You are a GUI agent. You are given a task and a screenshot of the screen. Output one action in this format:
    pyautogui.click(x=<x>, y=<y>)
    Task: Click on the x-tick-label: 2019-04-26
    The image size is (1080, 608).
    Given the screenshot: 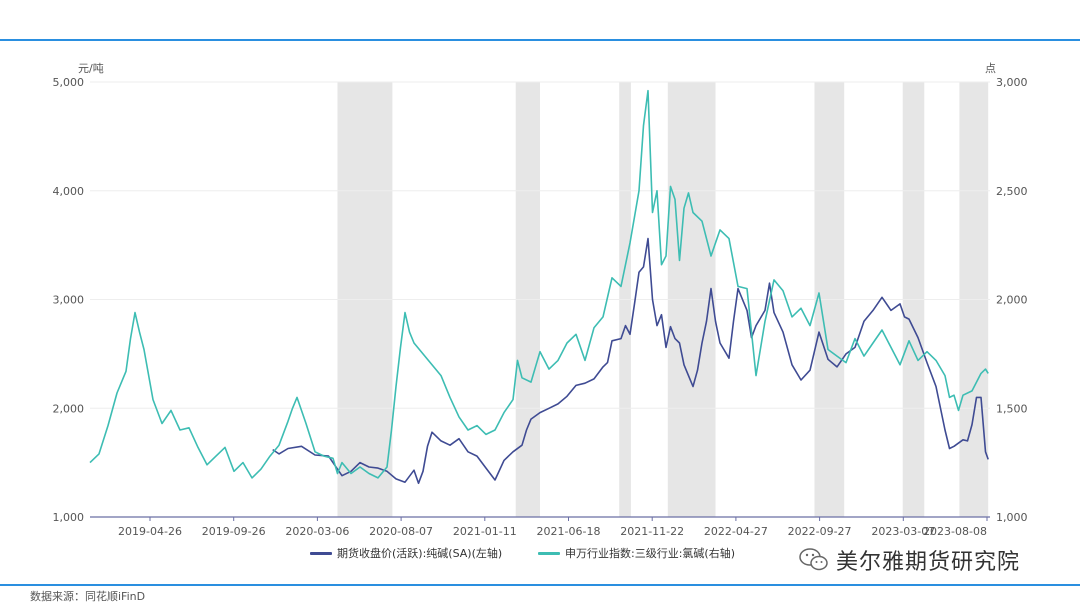 What is the action you would take?
    pyautogui.click(x=150, y=531)
    